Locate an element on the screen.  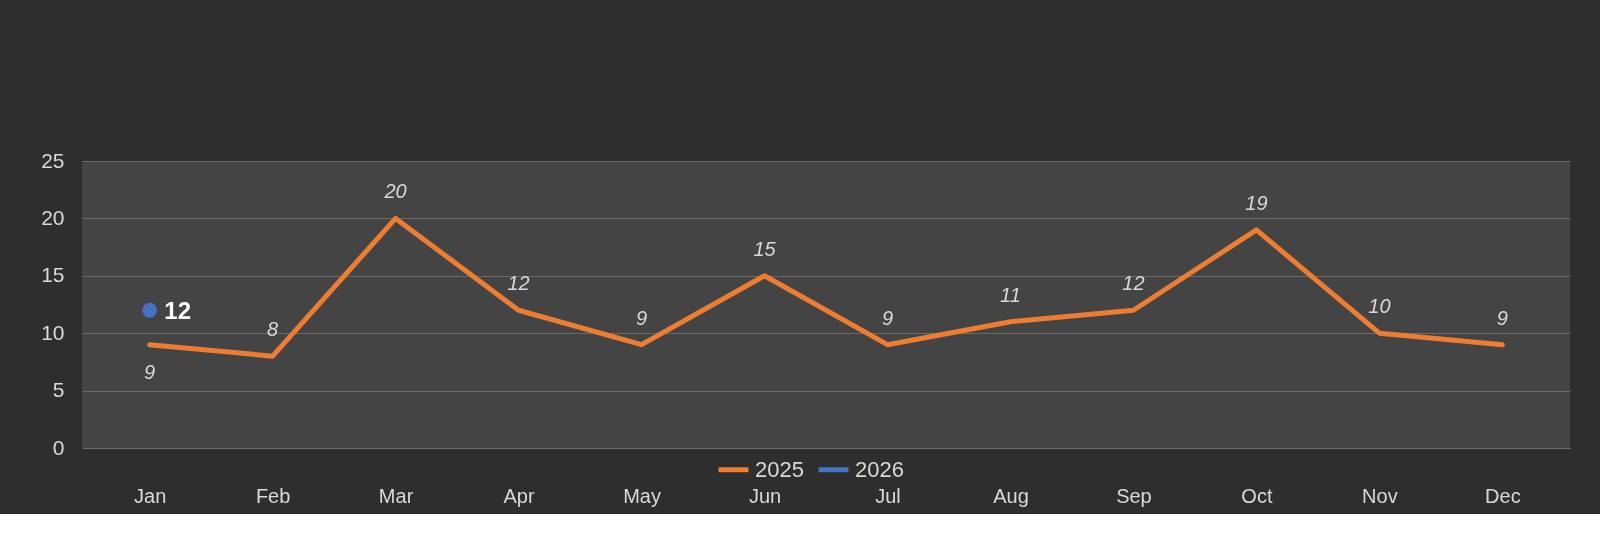
x-tick-label: Aug is located at coordinates (1011, 495).